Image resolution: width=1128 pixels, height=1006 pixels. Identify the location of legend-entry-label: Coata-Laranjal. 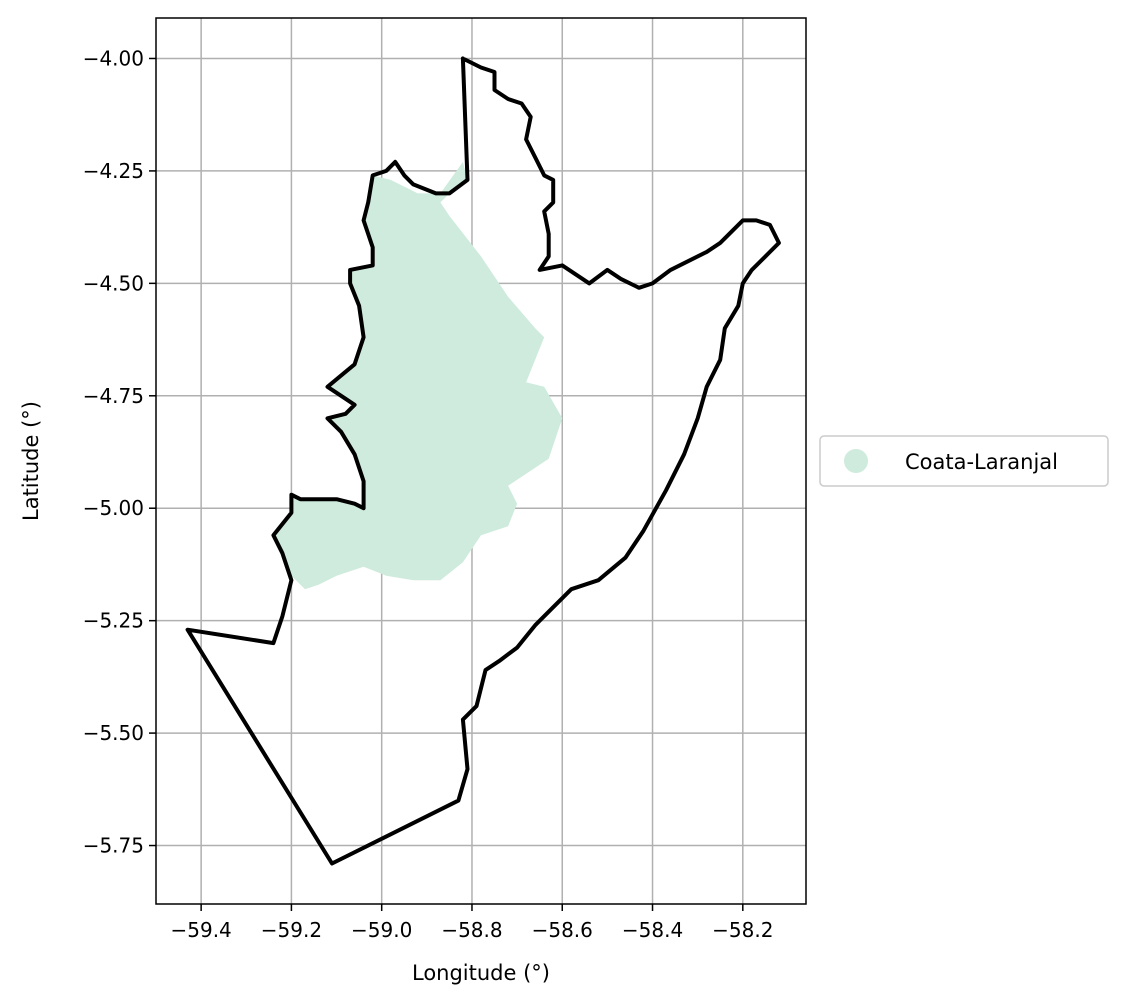
(981, 462).